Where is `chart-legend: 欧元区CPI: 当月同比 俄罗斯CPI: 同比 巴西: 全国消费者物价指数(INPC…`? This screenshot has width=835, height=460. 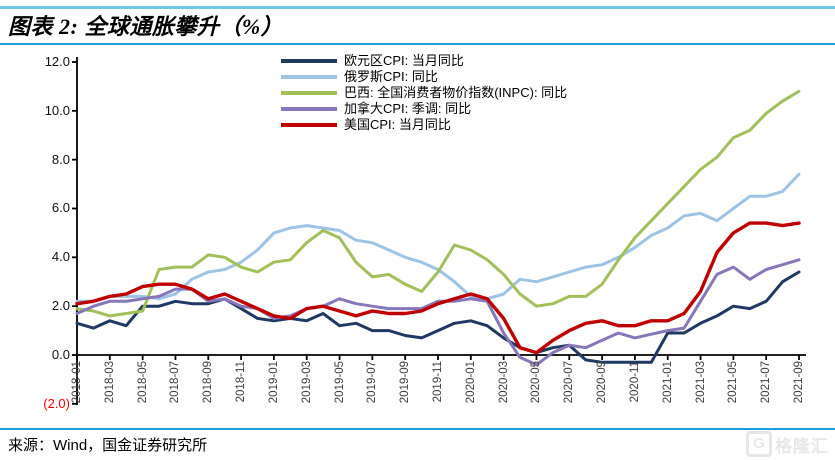 chart-legend: 欧元区CPI: 当月同比 俄罗斯CPI: 同比 巴西: 全国消费者物价指数(INPC… is located at coordinates (424, 93).